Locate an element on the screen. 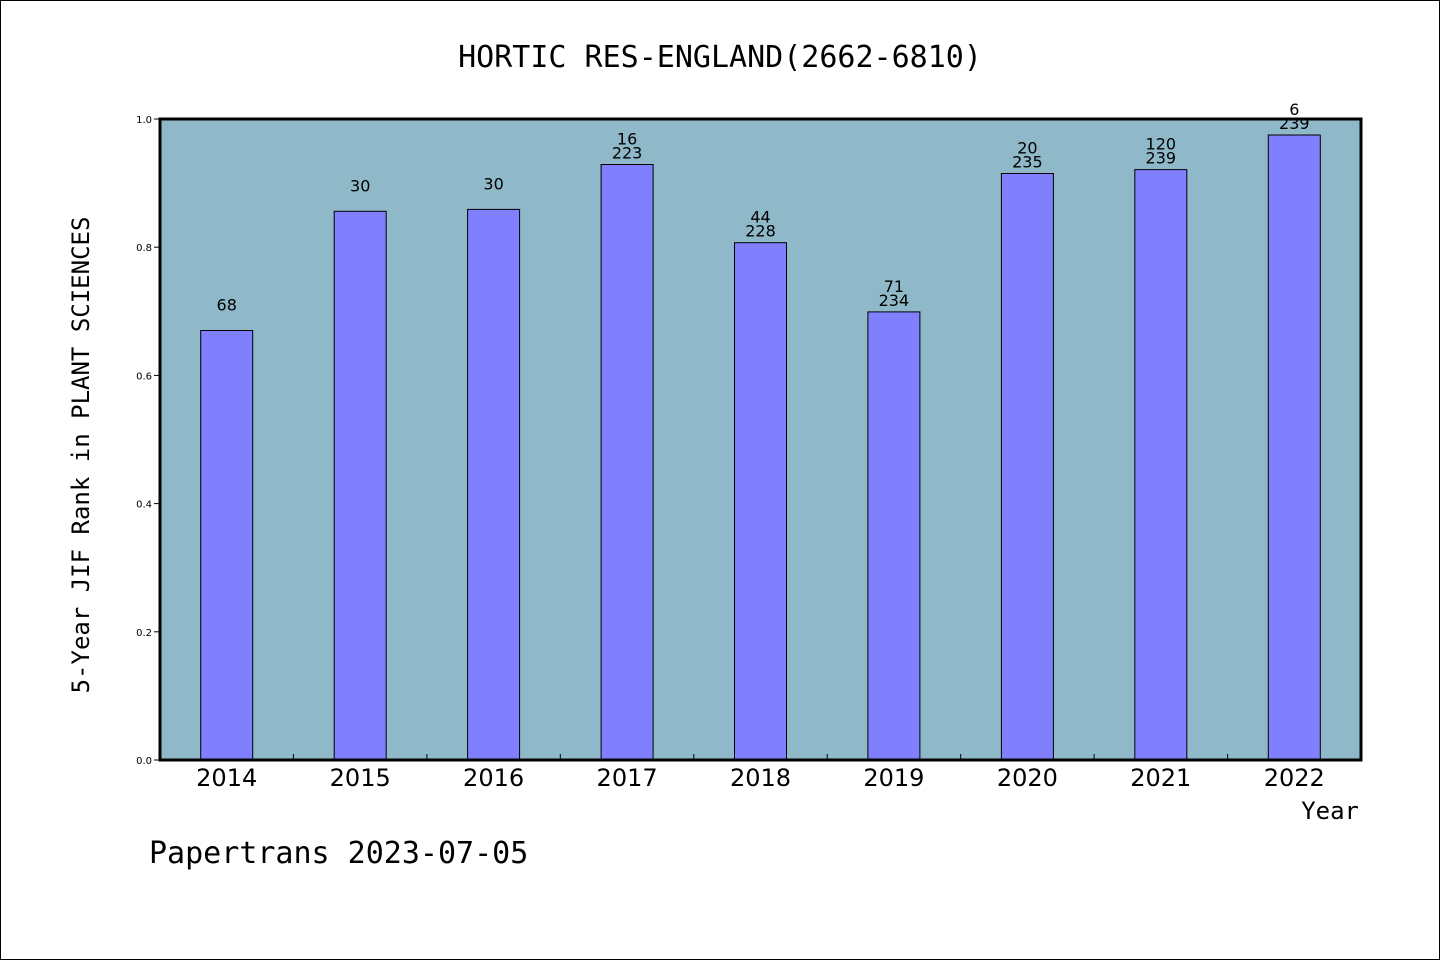 This screenshot has width=1440, height=960. x-axis-ticks: 2014 2015 2016 2017 2018 2019 2020 2021 2022 is located at coordinates (760, 773).